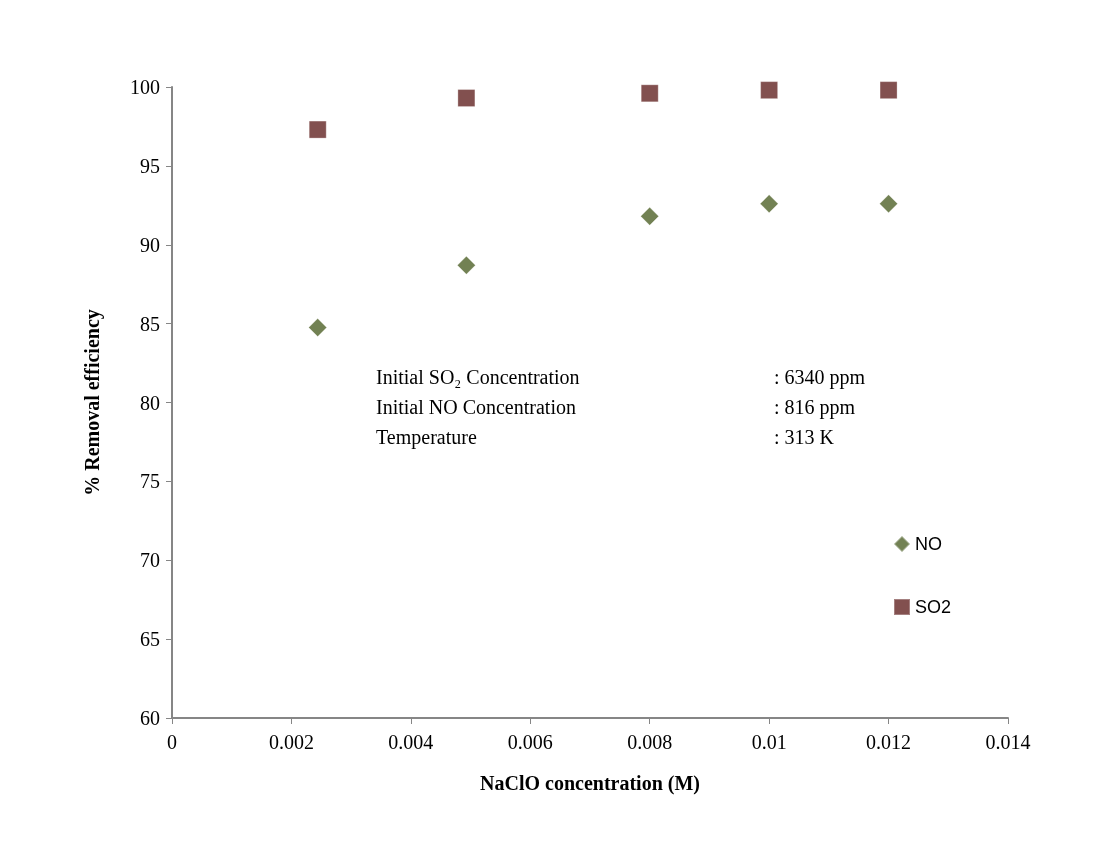 Image resolution: width=1106 pixels, height=841 pixels. What do you see at coordinates (291, 742) in the screenshot?
I see `x-tick-label: 0.002` at bounding box center [291, 742].